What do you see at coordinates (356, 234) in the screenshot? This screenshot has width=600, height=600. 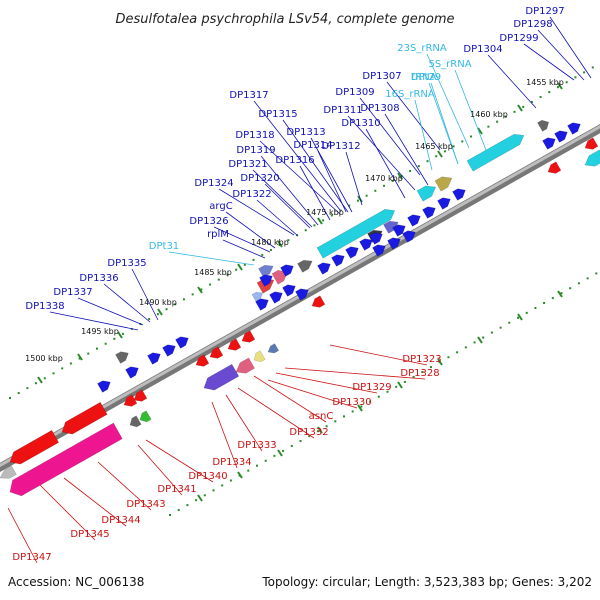 I see `rrna-16s-glyph` at bounding box center [356, 234].